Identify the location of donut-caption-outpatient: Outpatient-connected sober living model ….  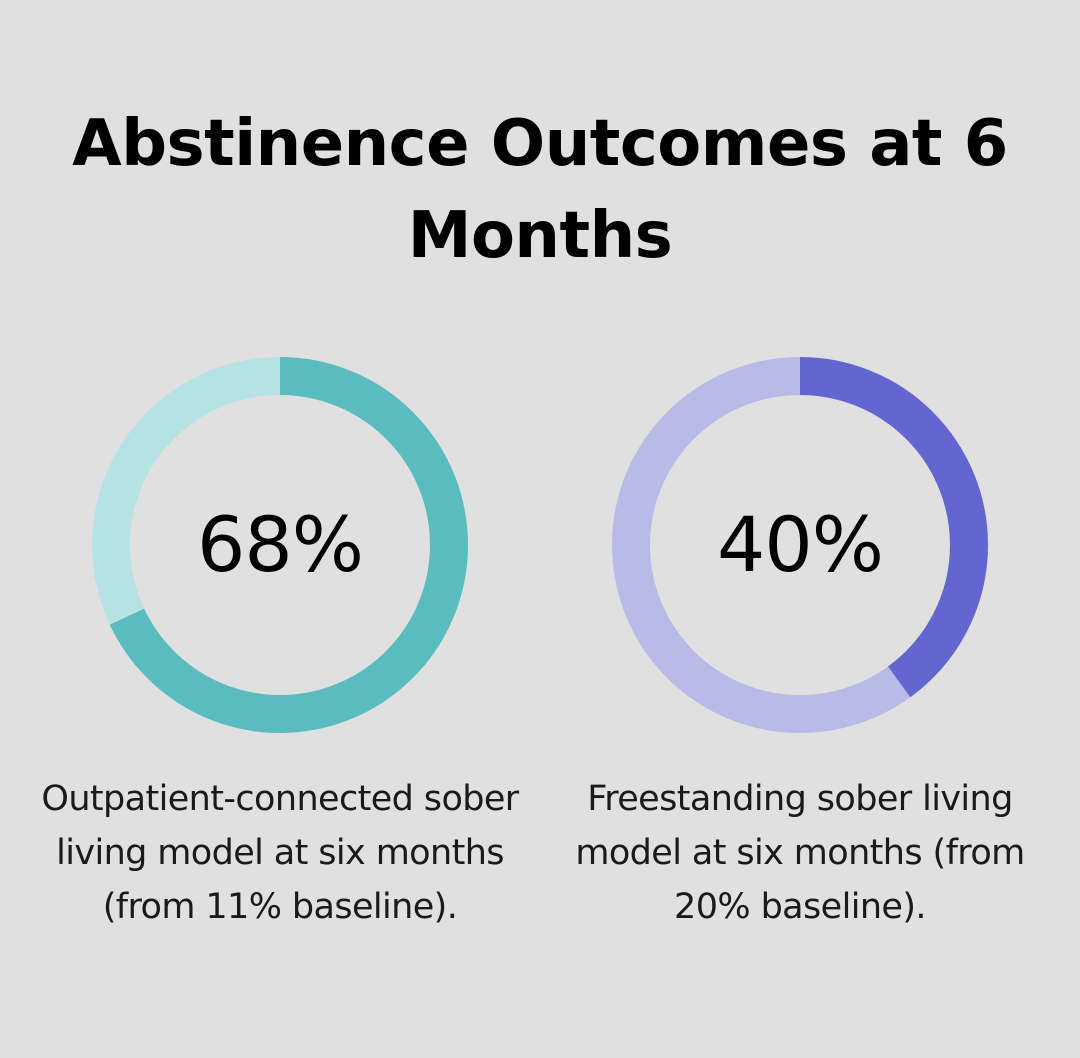
(280, 853).